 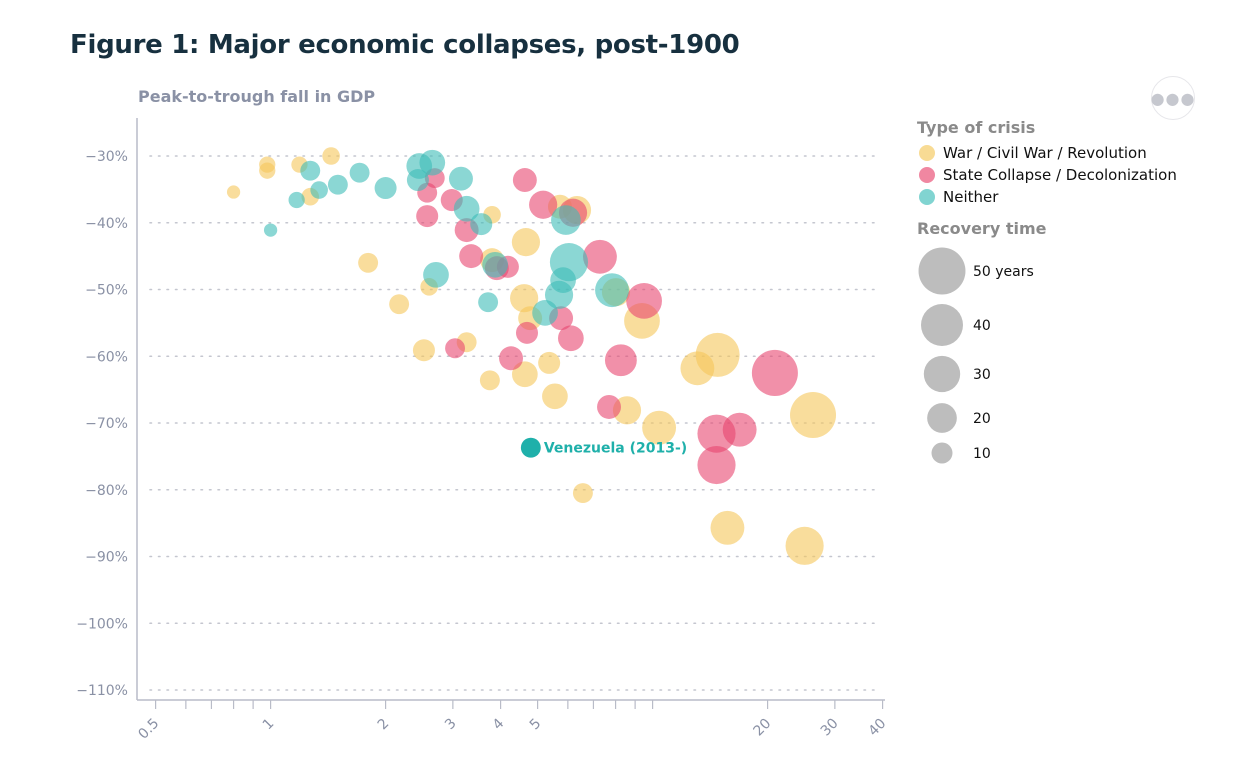 What do you see at coordinates (148, 729) in the screenshot?
I see `x-tick-label: 0.5` at bounding box center [148, 729].